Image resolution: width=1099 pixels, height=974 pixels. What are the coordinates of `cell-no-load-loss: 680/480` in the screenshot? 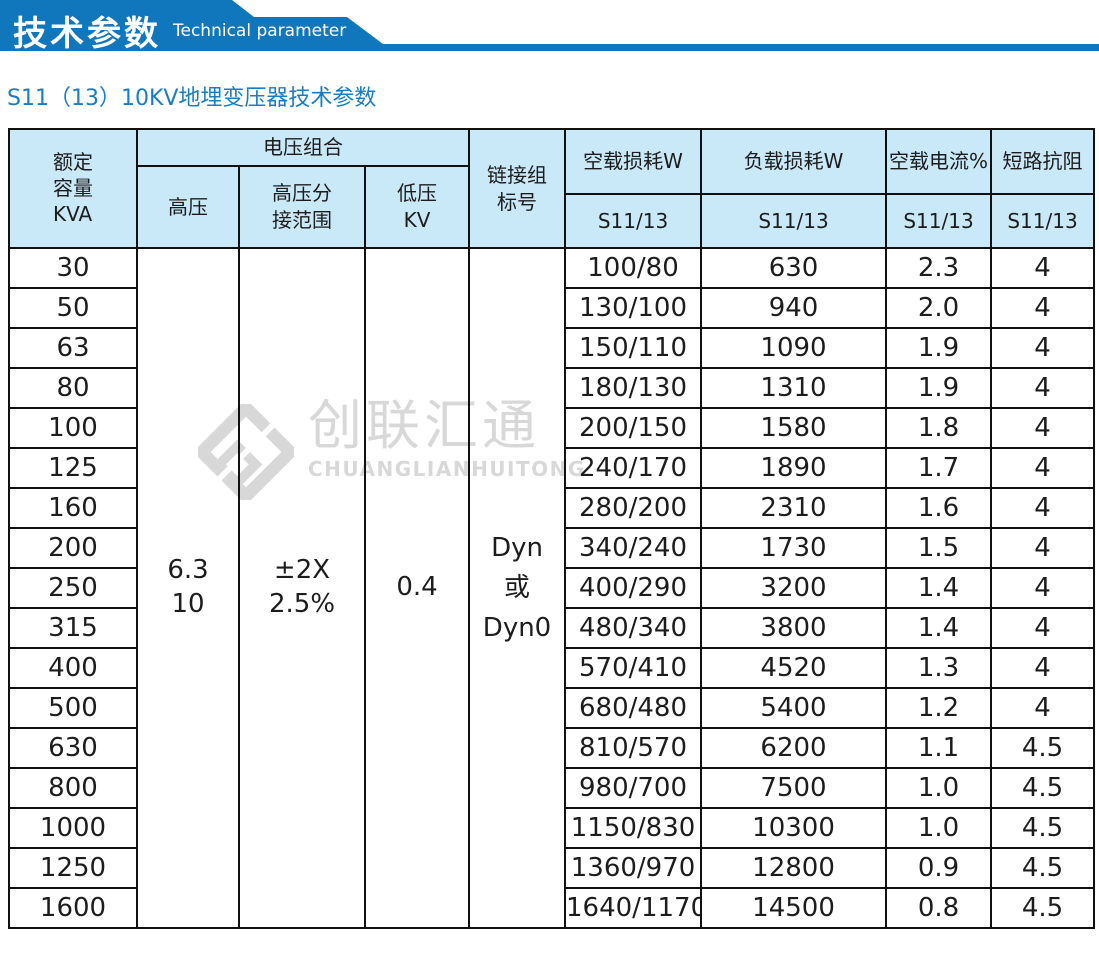 It's located at (633, 708).